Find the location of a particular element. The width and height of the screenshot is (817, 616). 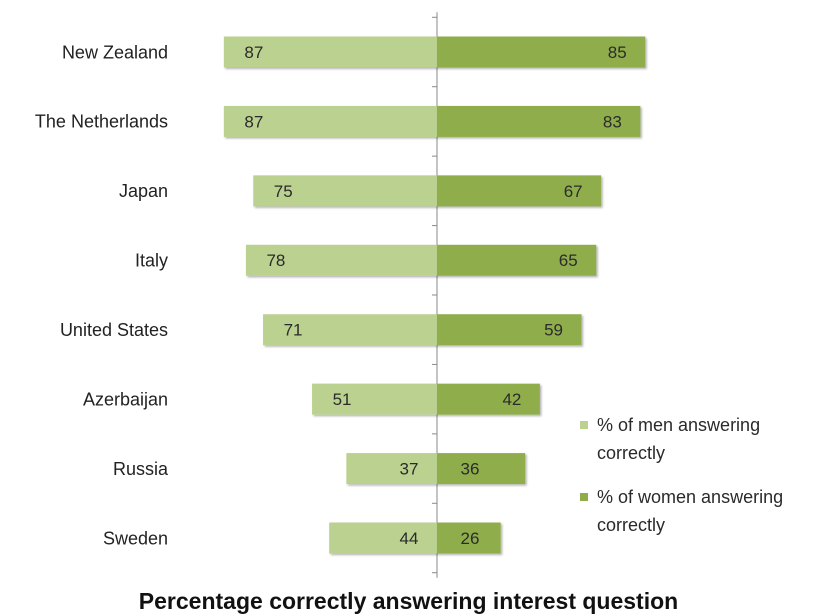

bar-men-the-netherlands is located at coordinates (330, 121).